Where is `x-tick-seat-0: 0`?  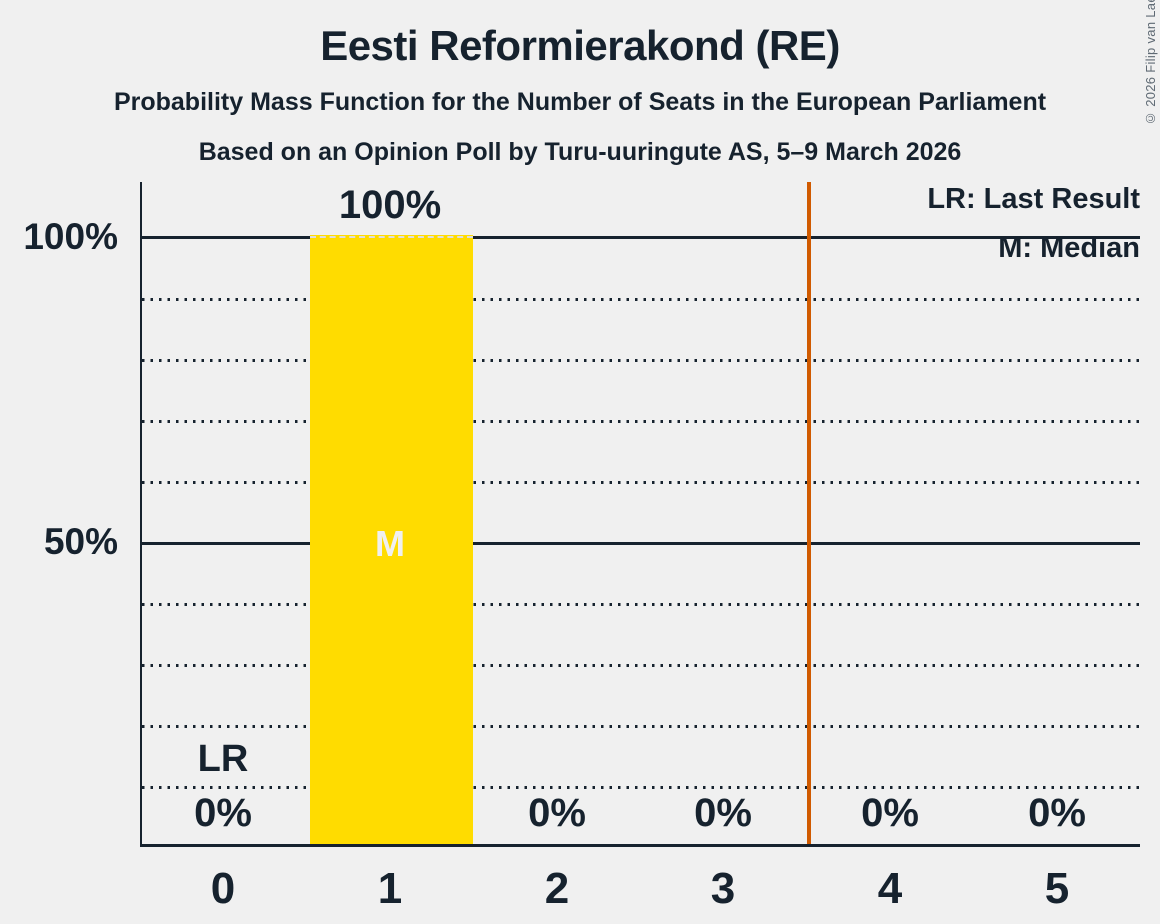
x-tick-seat-0: 0 is located at coordinates (223, 888).